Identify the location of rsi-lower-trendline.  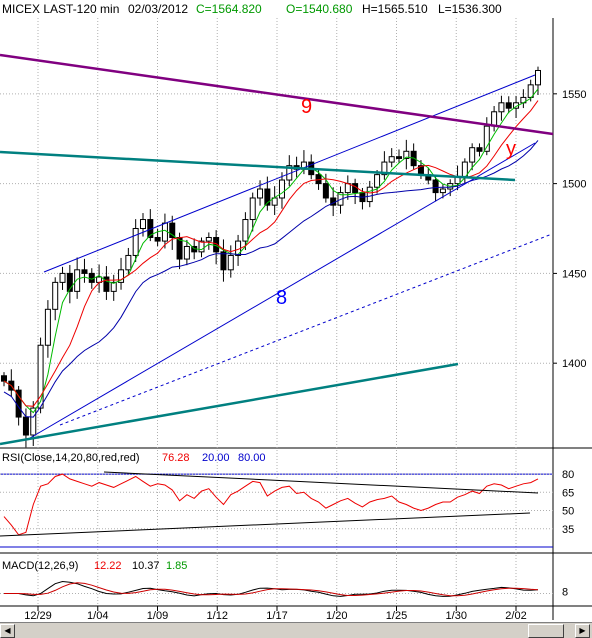
(265, 524).